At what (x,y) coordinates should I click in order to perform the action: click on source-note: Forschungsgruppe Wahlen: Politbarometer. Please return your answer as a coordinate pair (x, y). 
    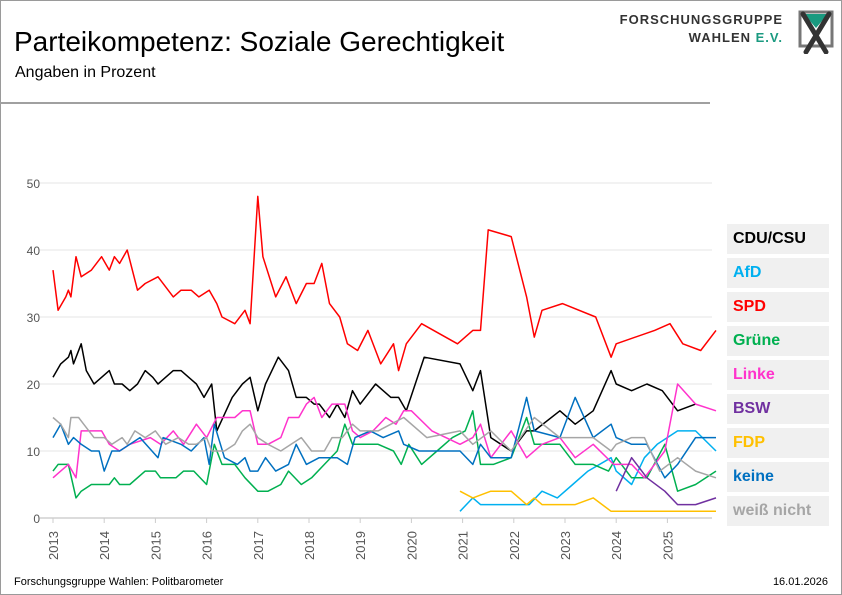
    Looking at the image, I should click on (119, 582).